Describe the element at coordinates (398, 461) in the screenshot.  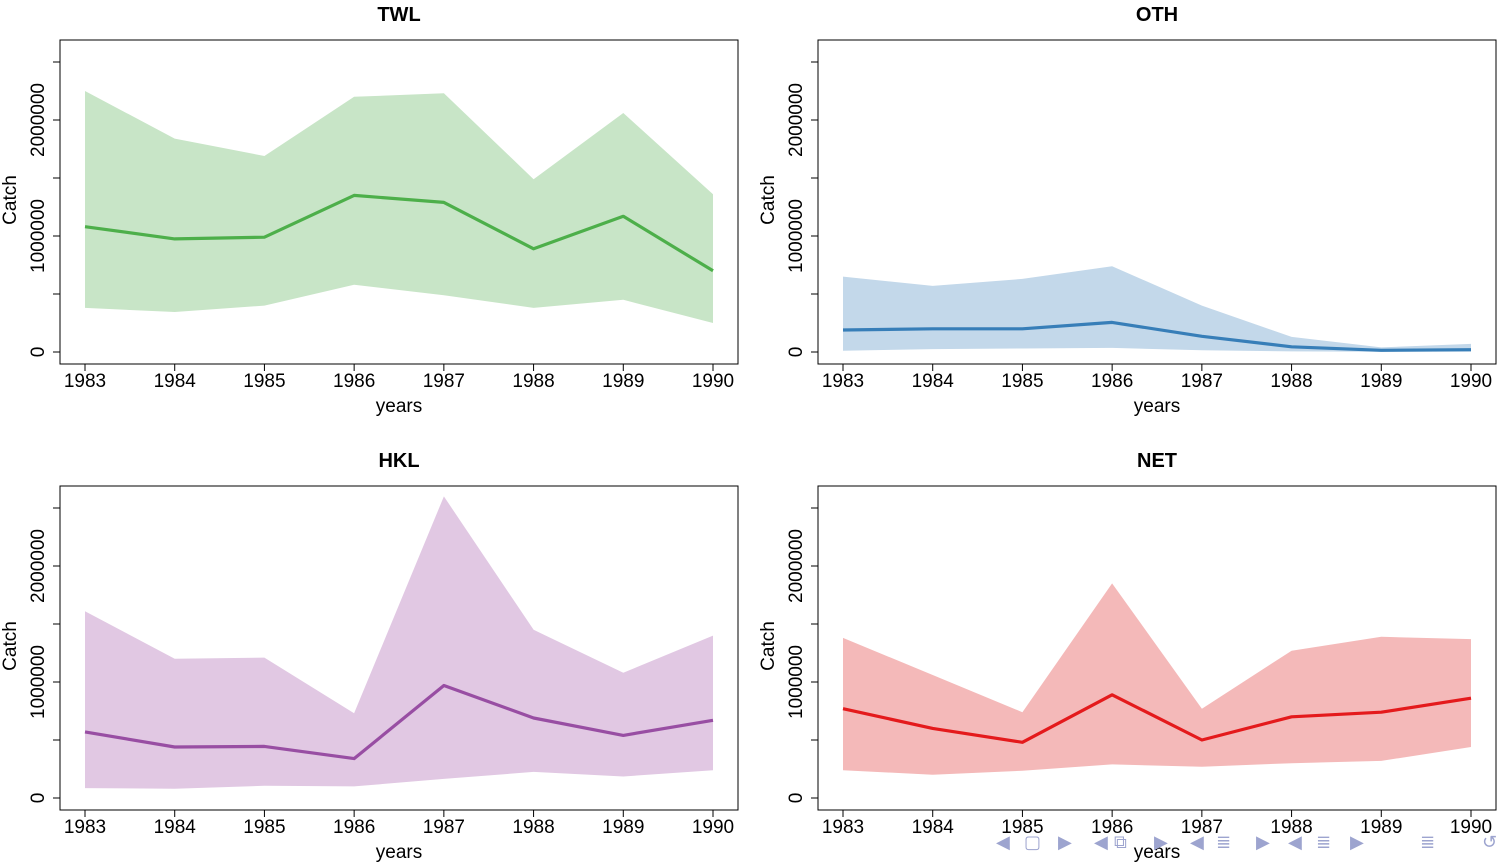
I see `chart-title: HKL` at that location.